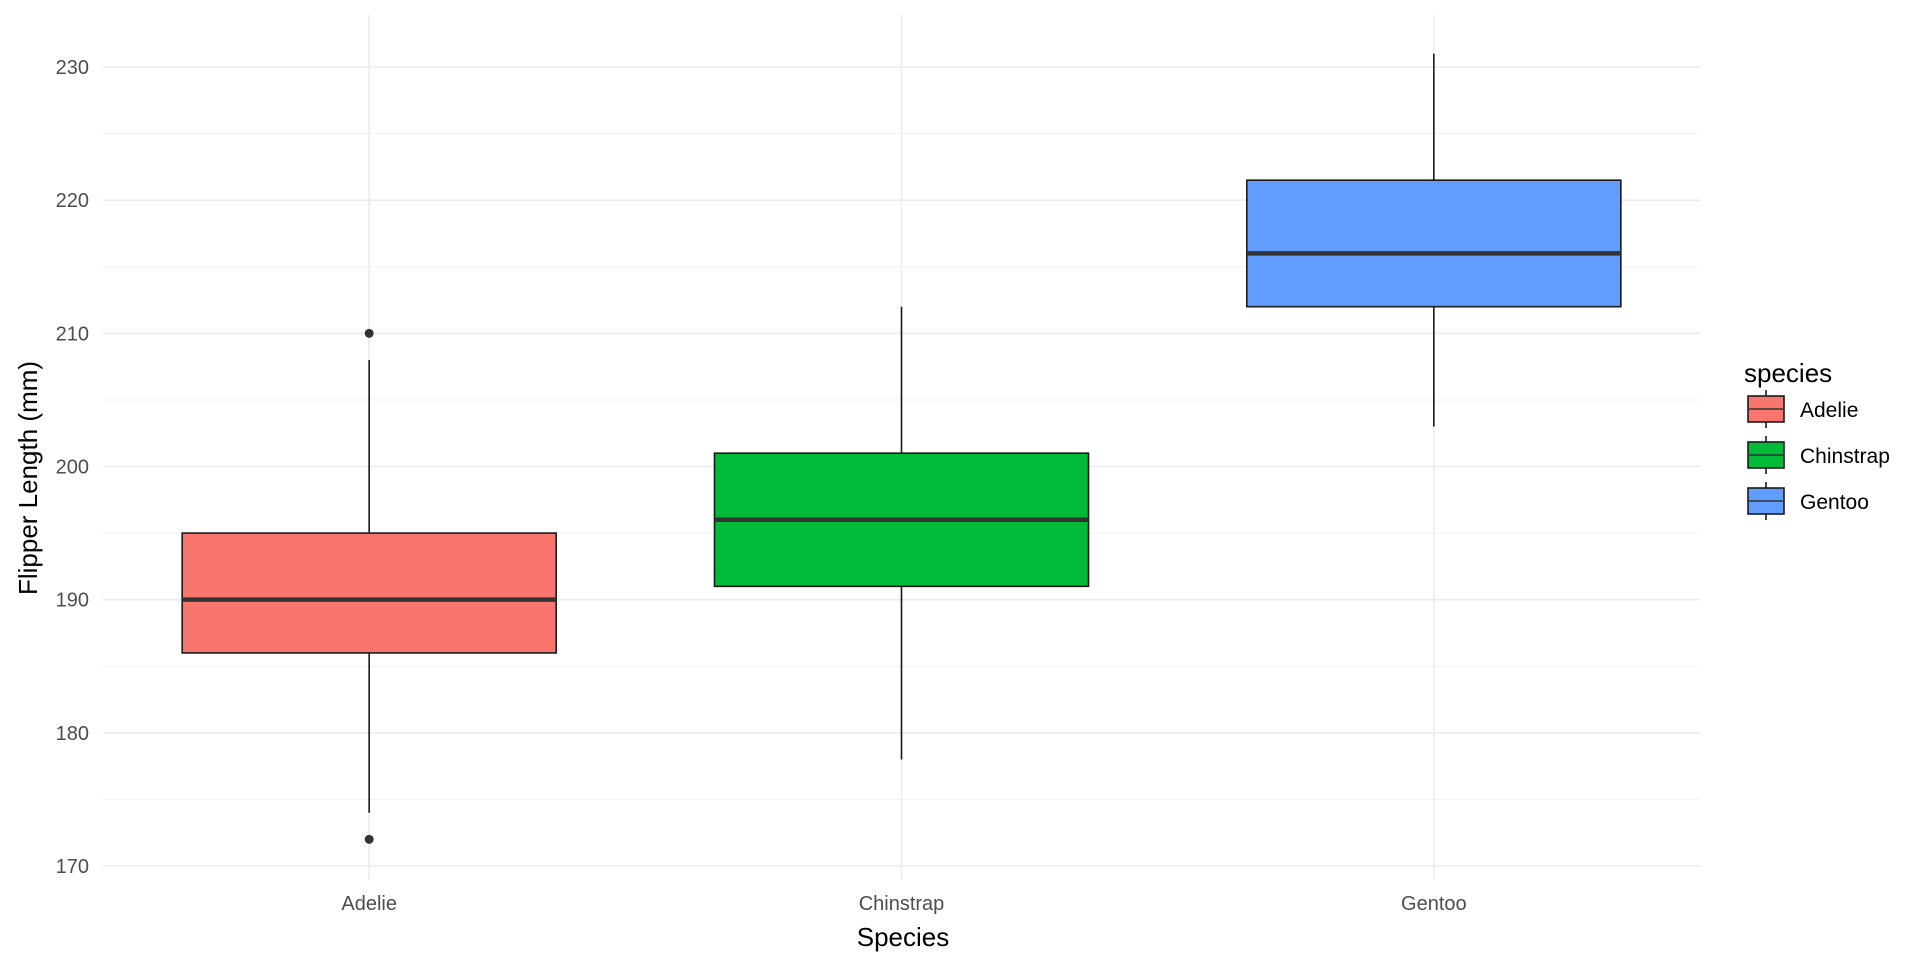 This screenshot has height=965, width=1920. Describe the element at coordinates (1829, 410) in the screenshot. I see `legend-label: Adelie` at that location.